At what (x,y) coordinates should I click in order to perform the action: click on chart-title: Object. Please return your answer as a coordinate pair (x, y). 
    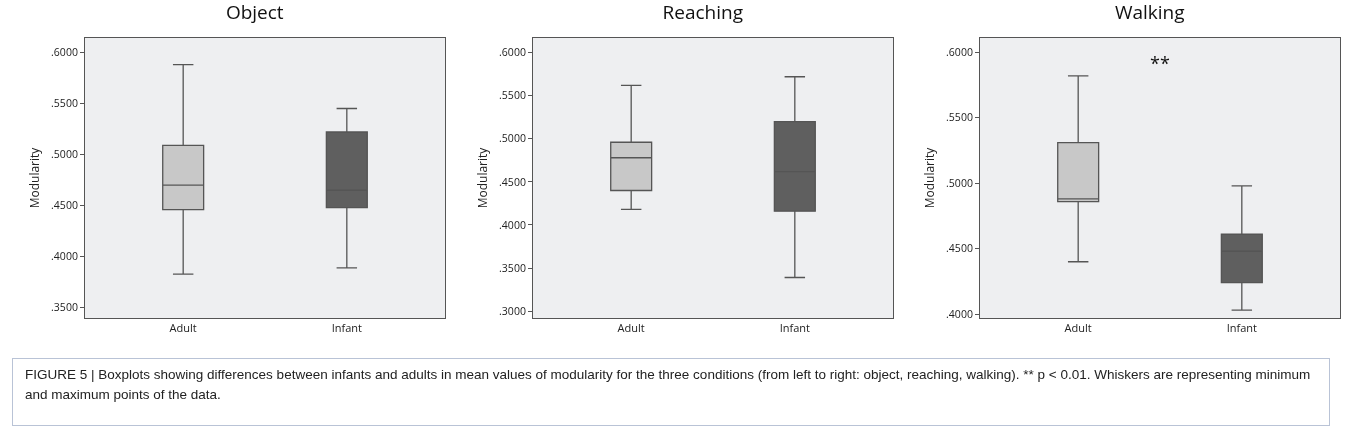
    Looking at the image, I should click on (254, 12).